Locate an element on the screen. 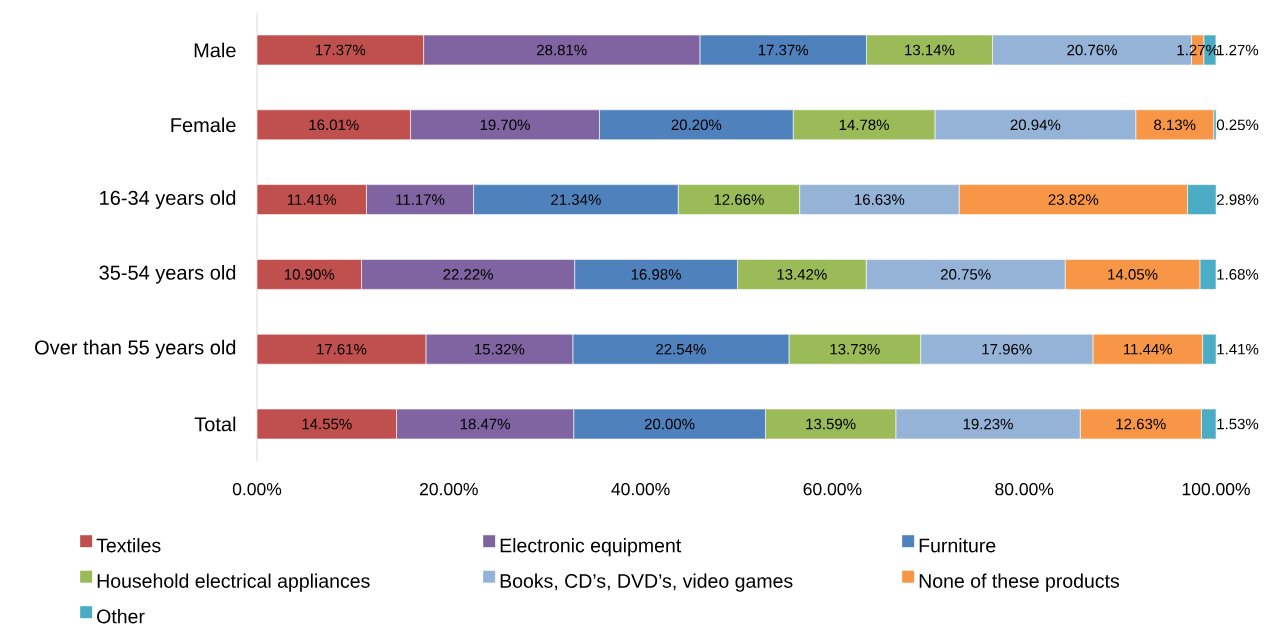  data-label: 16.01% is located at coordinates (334, 125).